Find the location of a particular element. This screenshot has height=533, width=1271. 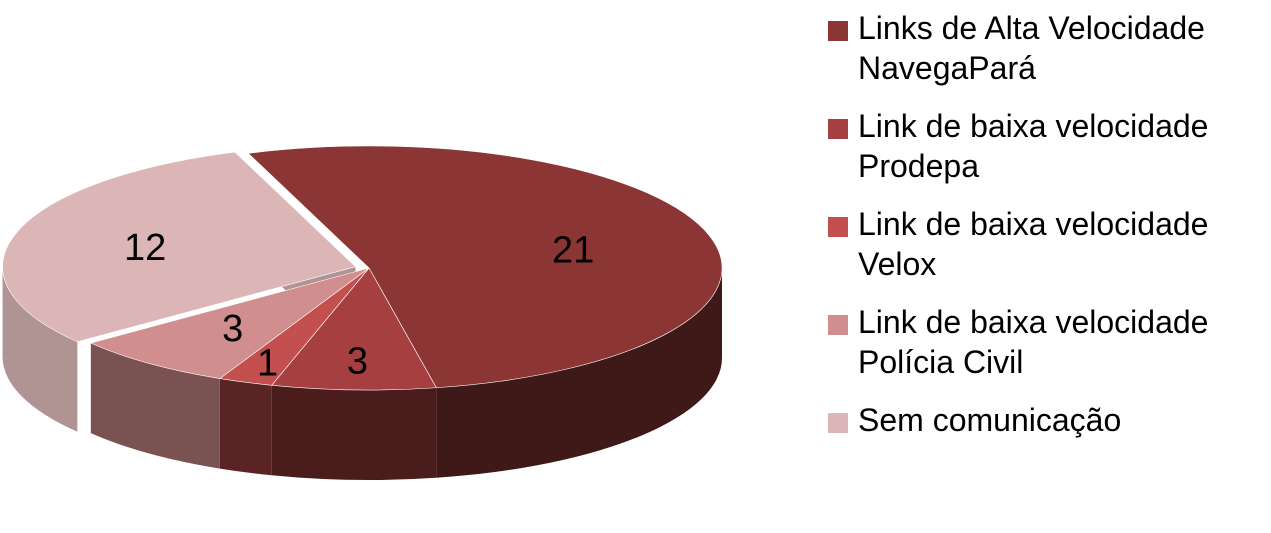

legend-swatch-sem-comunicacao is located at coordinates (838, 423).